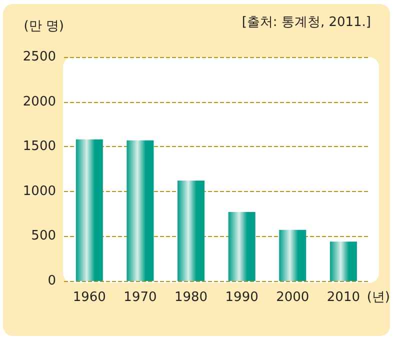 This screenshot has height=342, width=393. What do you see at coordinates (307, 22) in the screenshot?
I see `text: [출처: 통계청, 2011.]` at bounding box center [307, 22].